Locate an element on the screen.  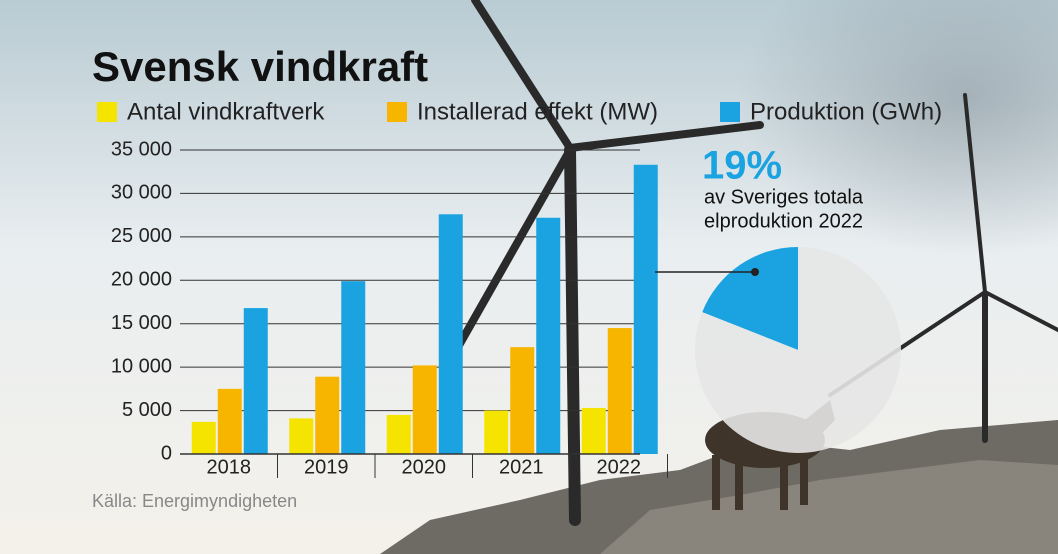
y-tick-label: 10 000 is located at coordinates (141, 366).